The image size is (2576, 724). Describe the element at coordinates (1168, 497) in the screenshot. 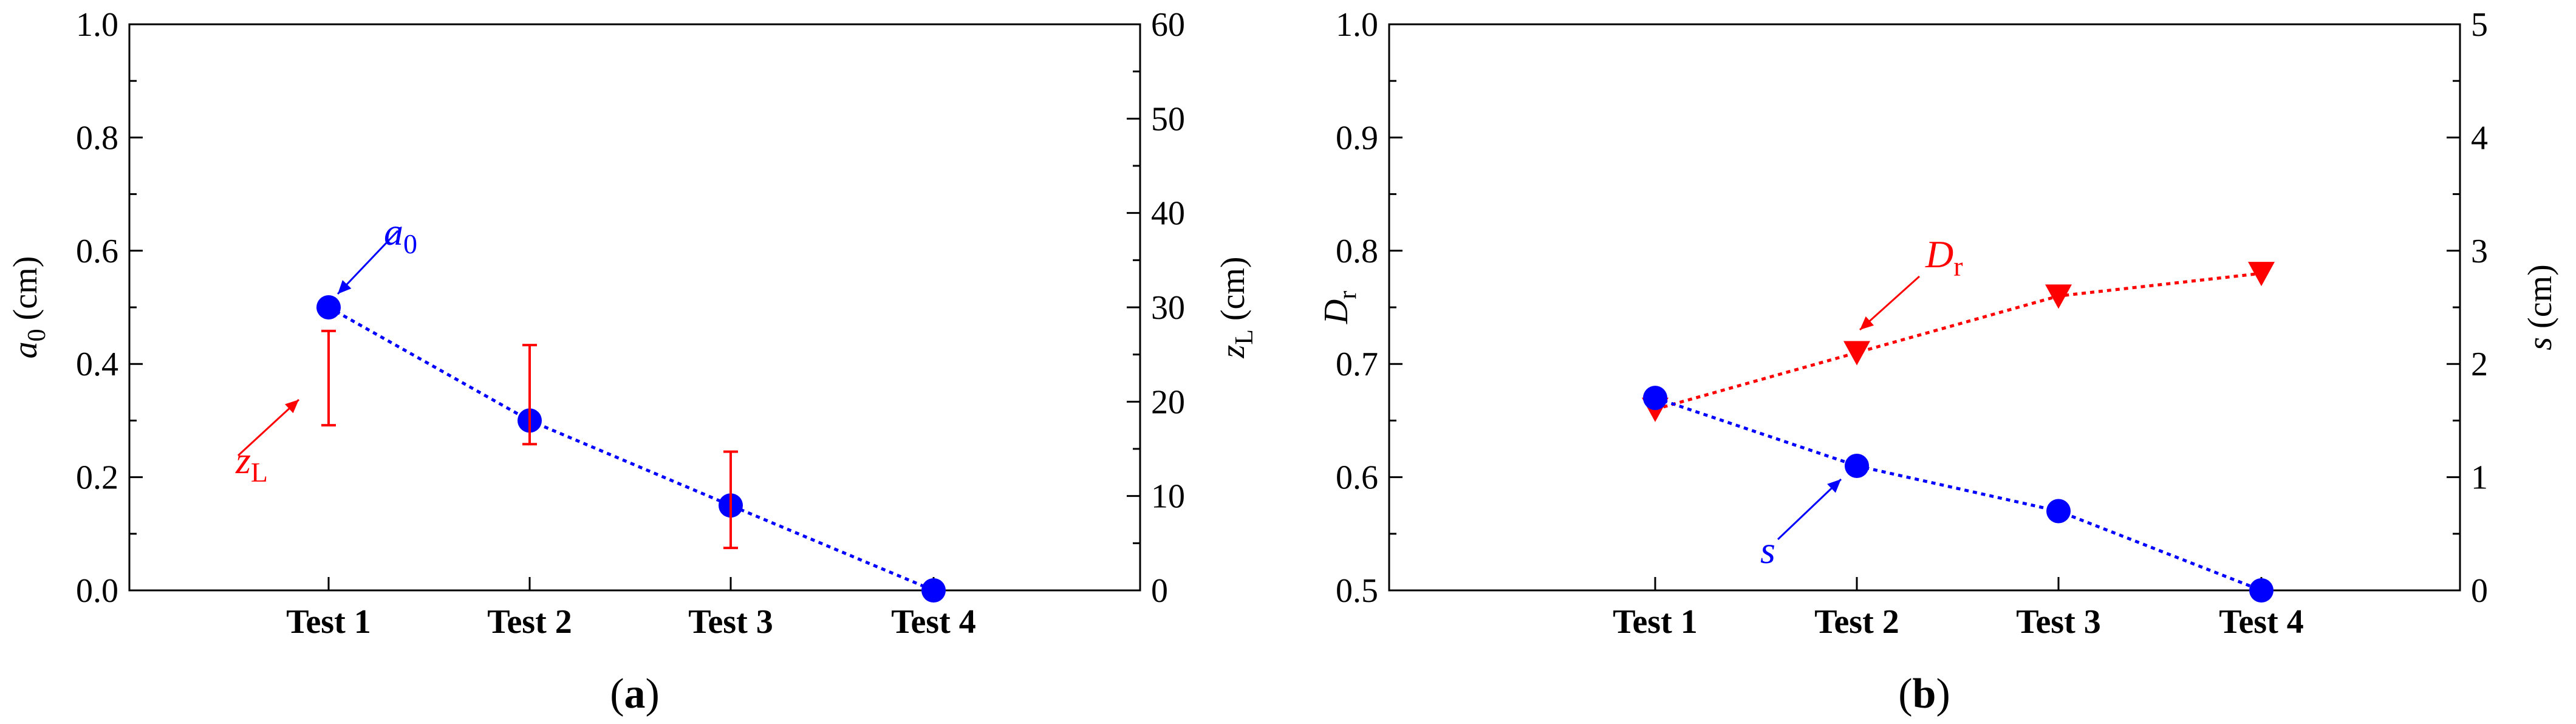

I see `right-tick-label: 10` at that location.